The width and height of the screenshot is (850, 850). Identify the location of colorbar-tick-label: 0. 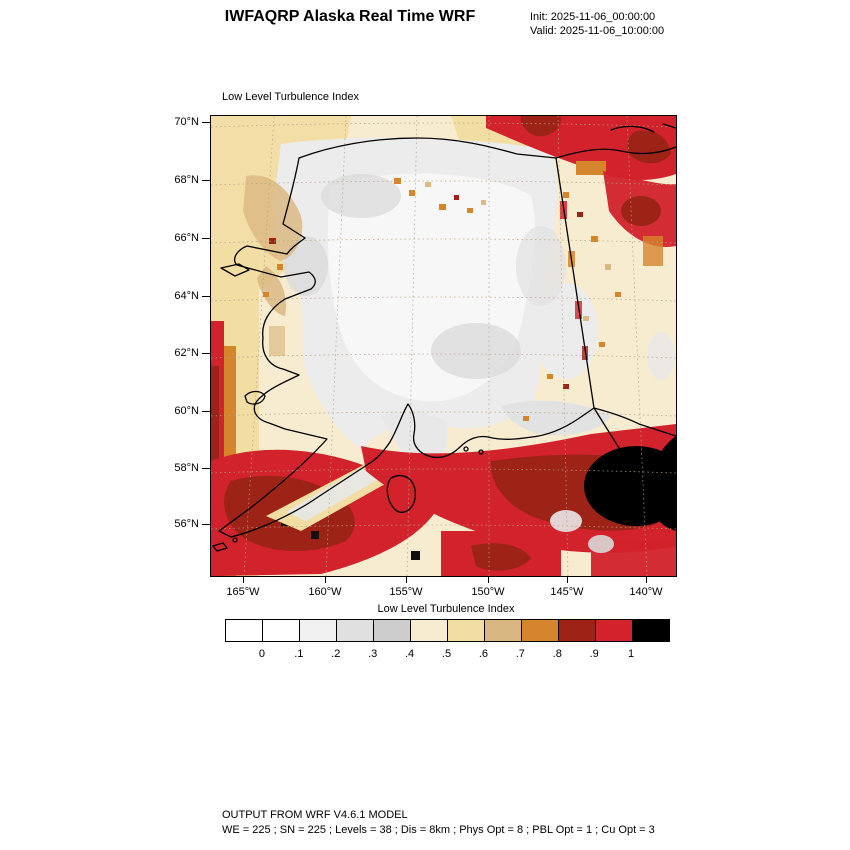
(261, 654).